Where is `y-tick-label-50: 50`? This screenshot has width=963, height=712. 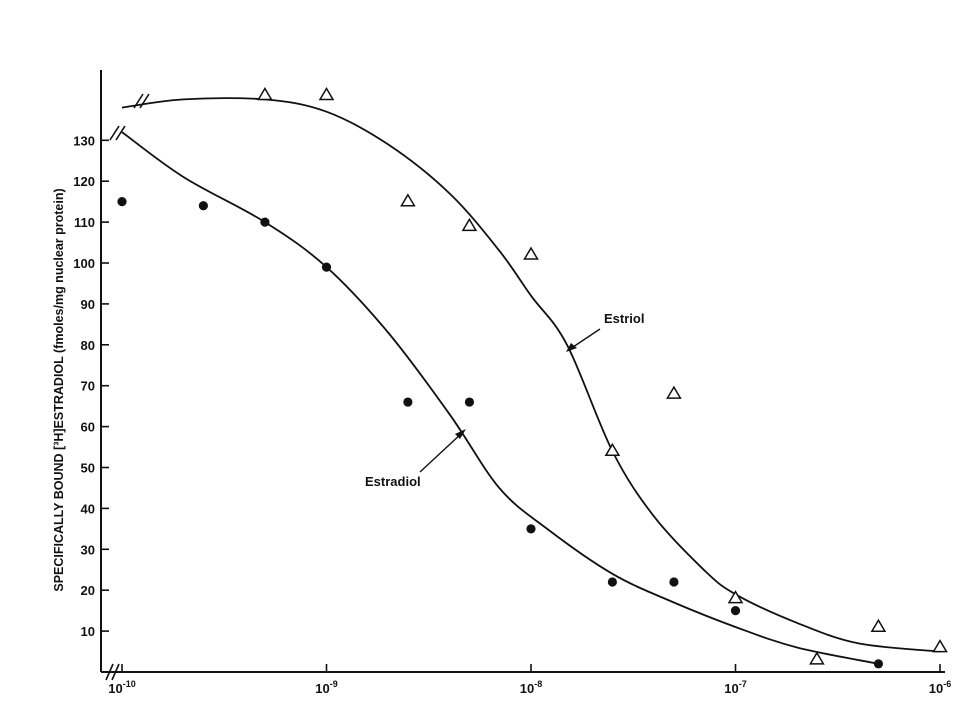
y-tick-label-50: 50 is located at coordinates (88, 468).